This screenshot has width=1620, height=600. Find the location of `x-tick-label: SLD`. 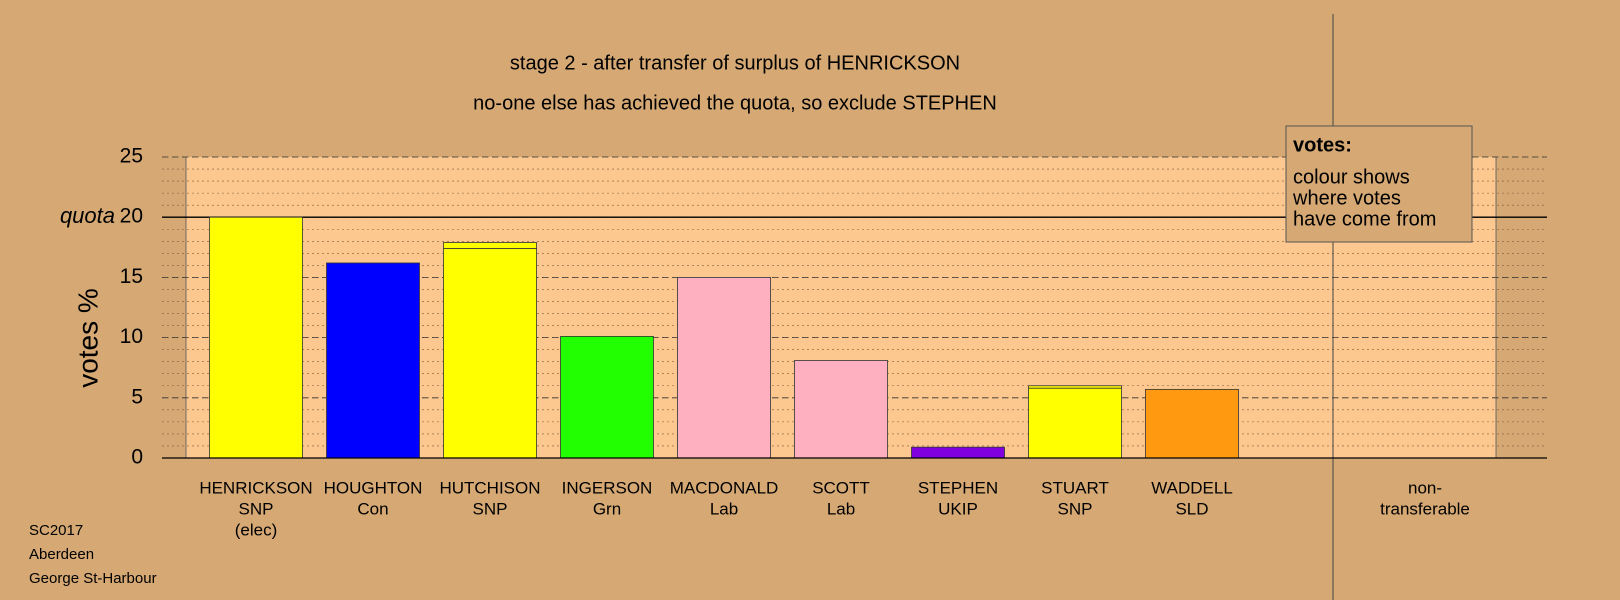

x-tick-label: SLD is located at coordinates (1191, 508).